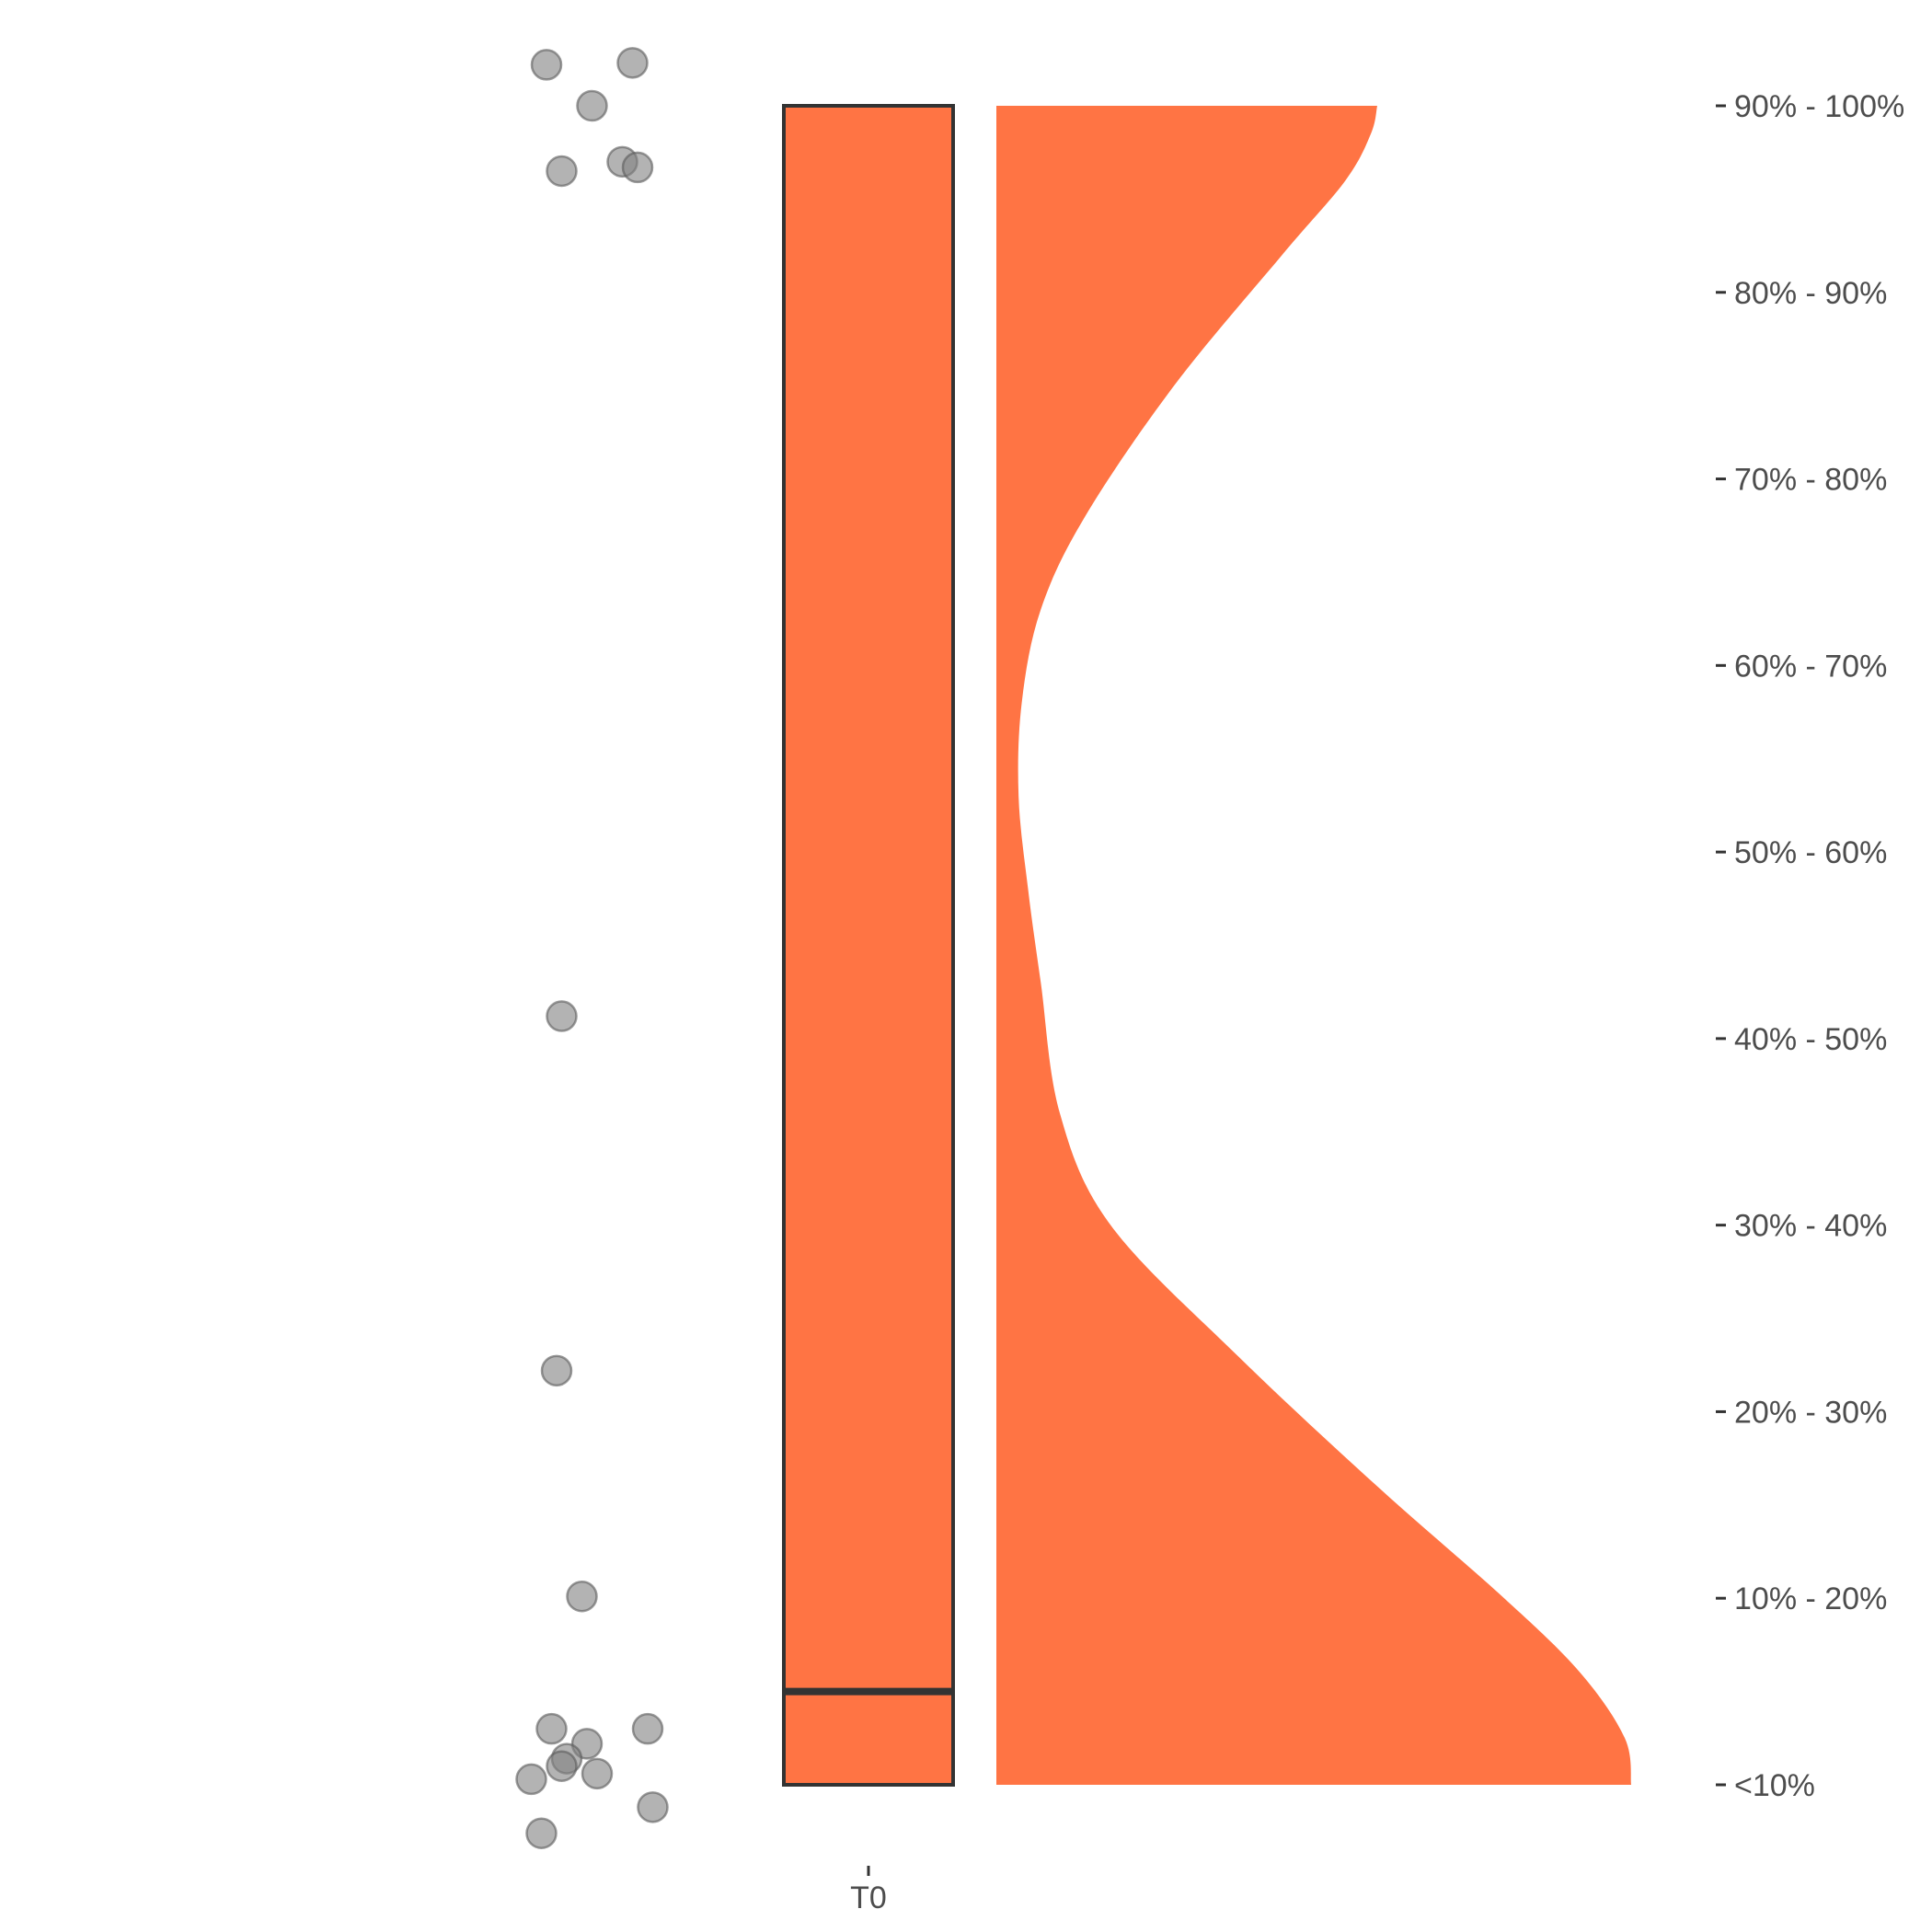 The width and height of the screenshot is (1932, 1932). What do you see at coordinates (592, 948) in the screenshot?
I see `jitter-points` at bounding box center [592, 948].